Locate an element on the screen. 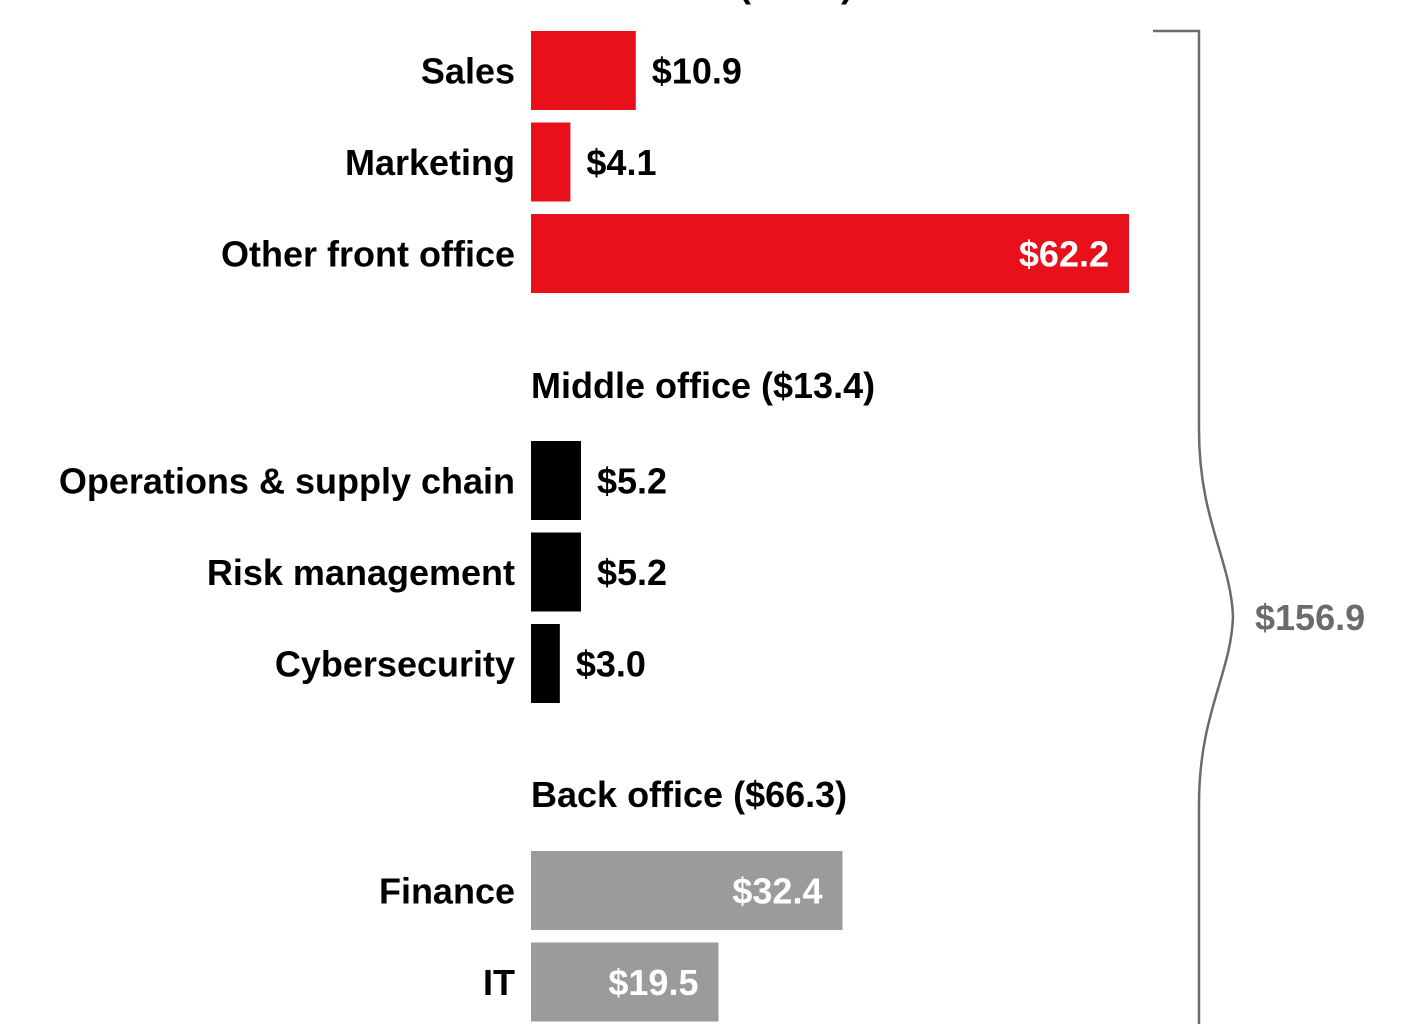 Image resolution: width=1410 pixels, height=1024 pixels. group-heading: Middle office ($13.4) is located at coordinates (703, 385).